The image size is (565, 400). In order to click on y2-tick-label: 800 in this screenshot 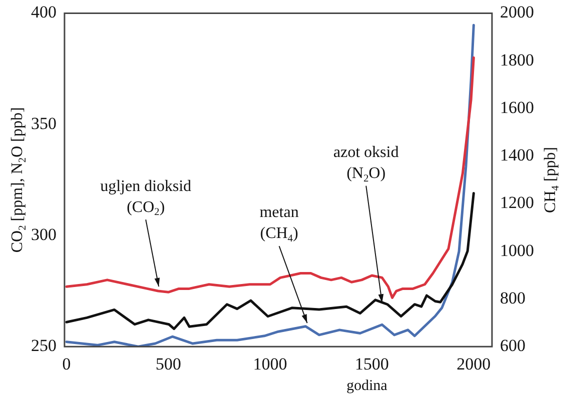, I will do `click(513, 298)`.